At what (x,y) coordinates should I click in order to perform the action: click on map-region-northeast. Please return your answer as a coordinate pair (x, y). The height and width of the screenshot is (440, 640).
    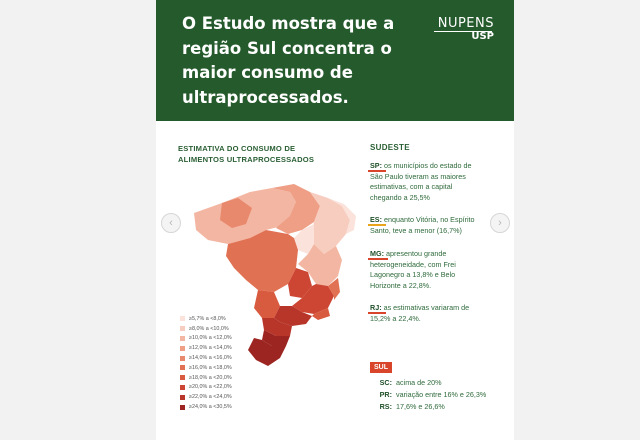
    Looking at the image, I should click on (330, 223).